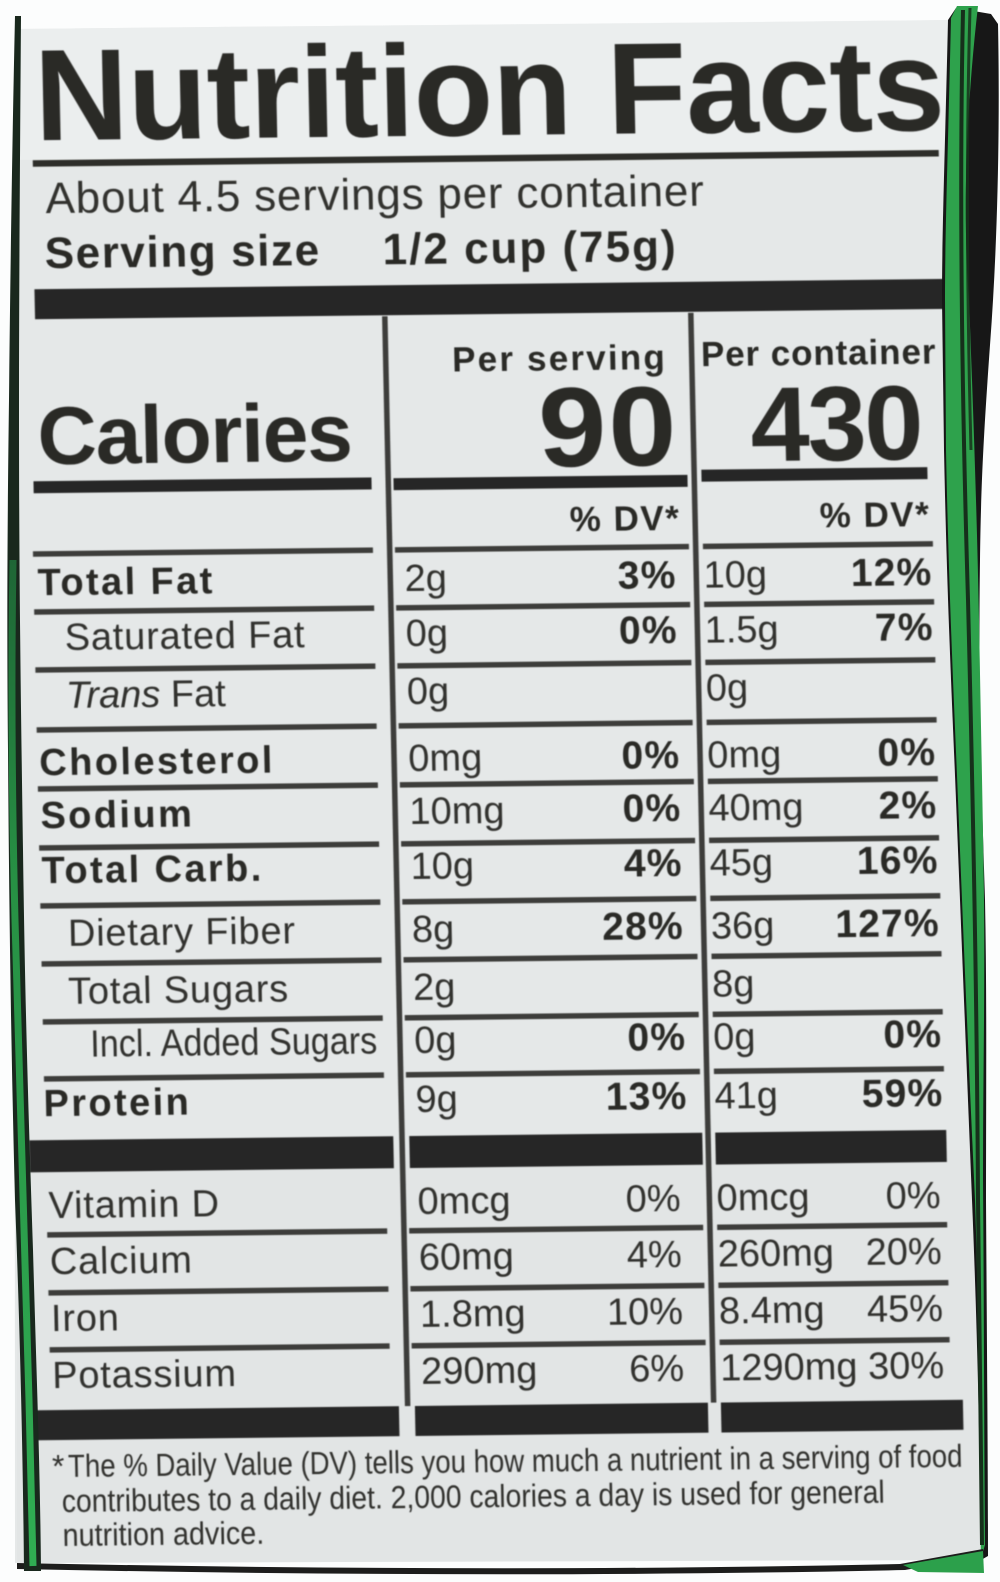  What do you see at coordinates (887, 924) in the screenshot?
I see `svg-text: 127%` at bounding box center [887, 924].